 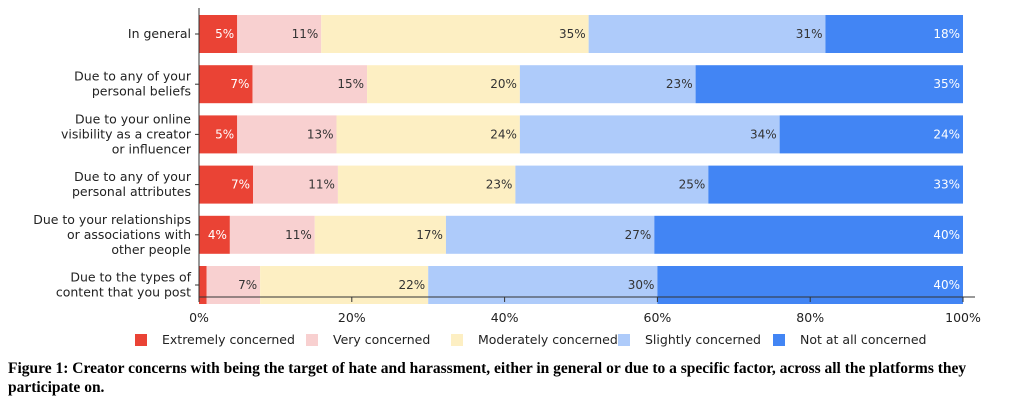 What do you see at coordinates (429, 235) in the screenshot?
I see `data-label-3-row-5: 17%` at bounding box center [429, 235].